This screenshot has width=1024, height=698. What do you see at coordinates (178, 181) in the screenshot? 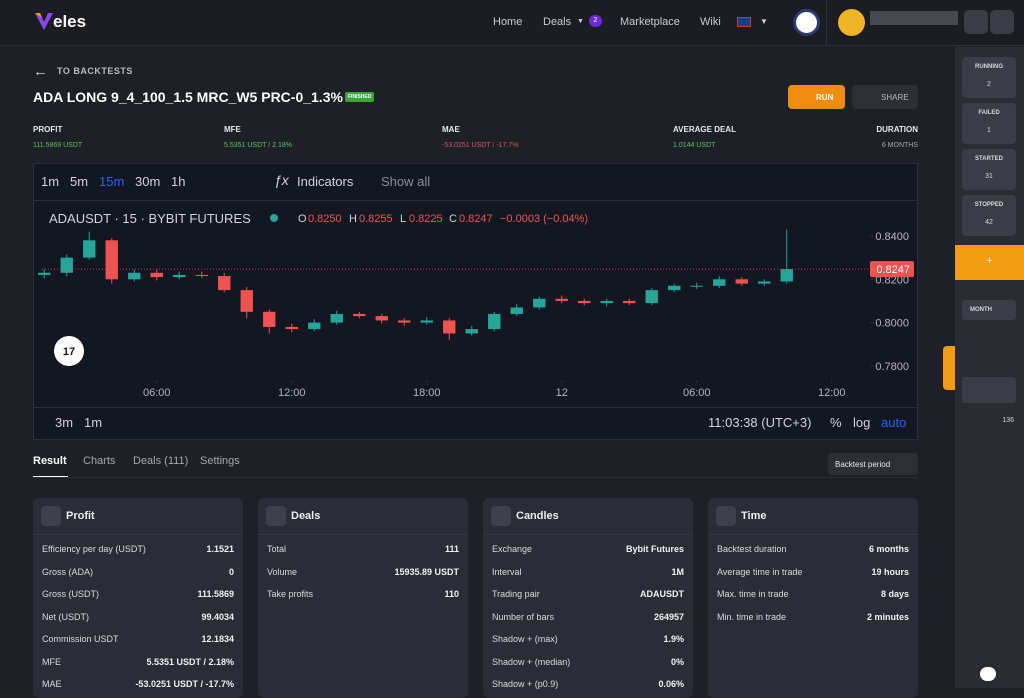
I see `interval-button: 1h` at bounding box center [178, 181].